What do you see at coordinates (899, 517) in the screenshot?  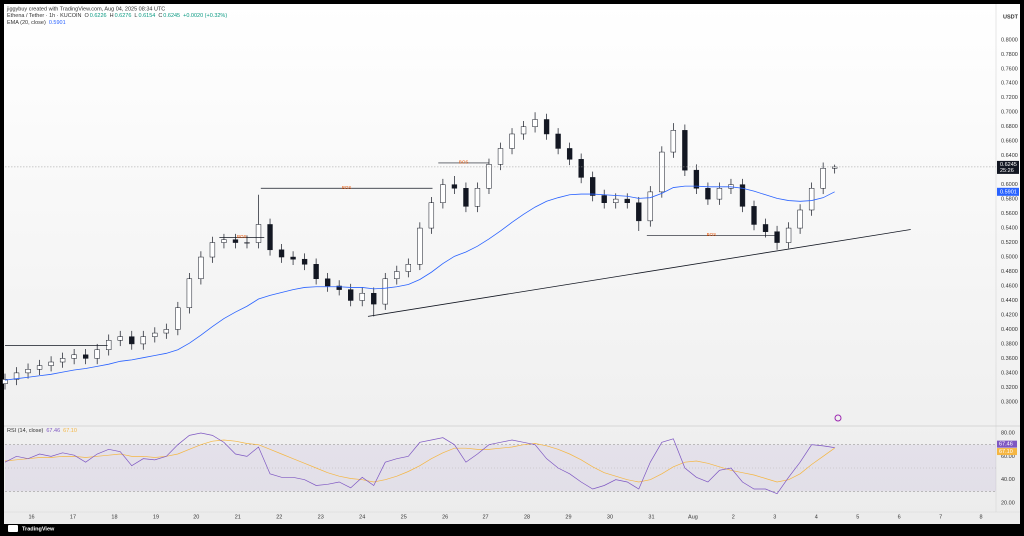 I see `x-tick-label: 6` at bounding box center [899, 517].